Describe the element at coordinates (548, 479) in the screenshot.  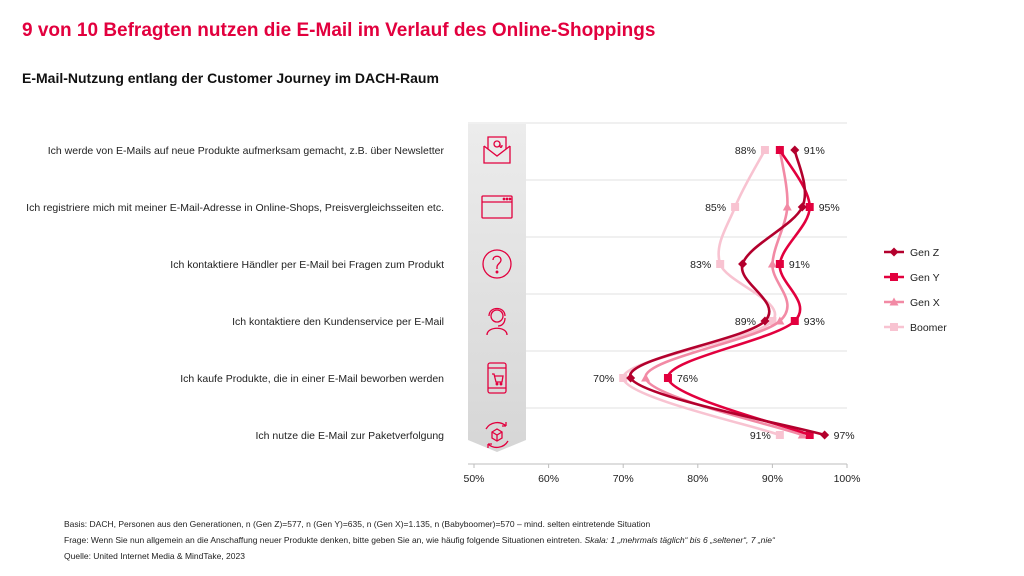
I see `x-tick-label: 60%` at that location.